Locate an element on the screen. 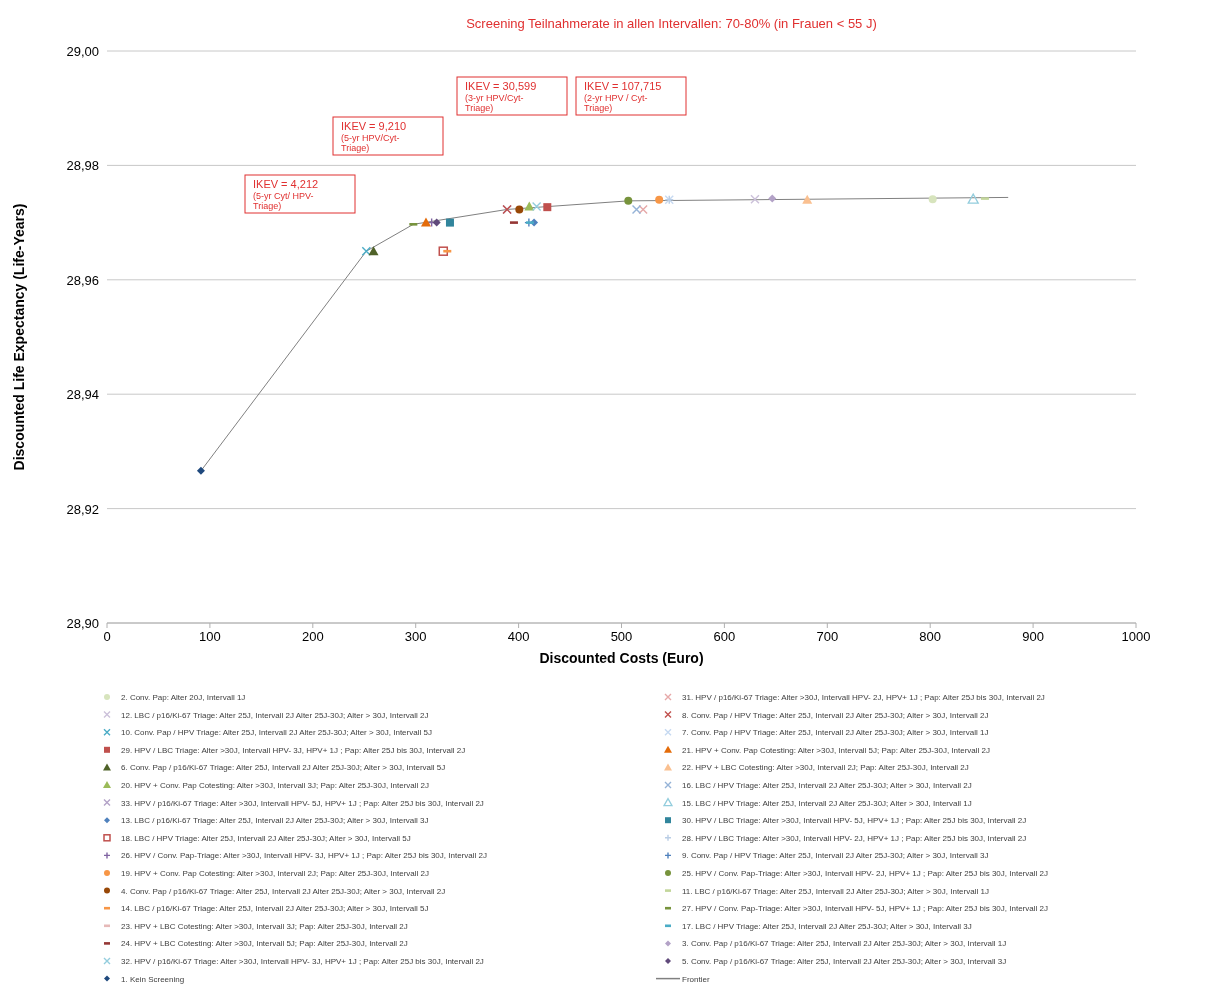  legend-label: 14. LBC / p16/Ki-67 Triage: Alter 25J, Intervall 2J Alter 25J-30J; Alter > 30J, Intervall 5J is located at coordinates (275, 909).